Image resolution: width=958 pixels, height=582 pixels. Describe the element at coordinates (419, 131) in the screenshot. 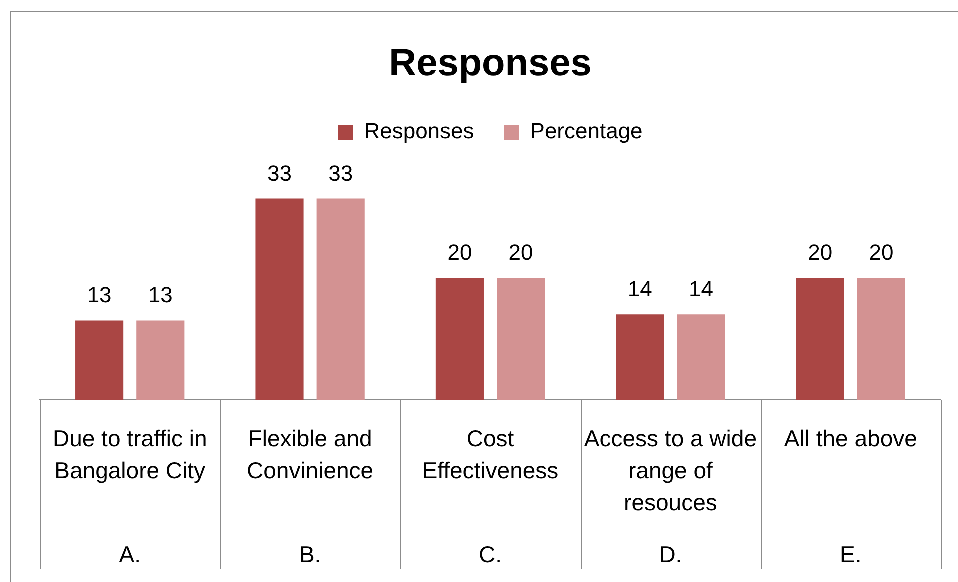

I see `legend-label: Responses` at that location.